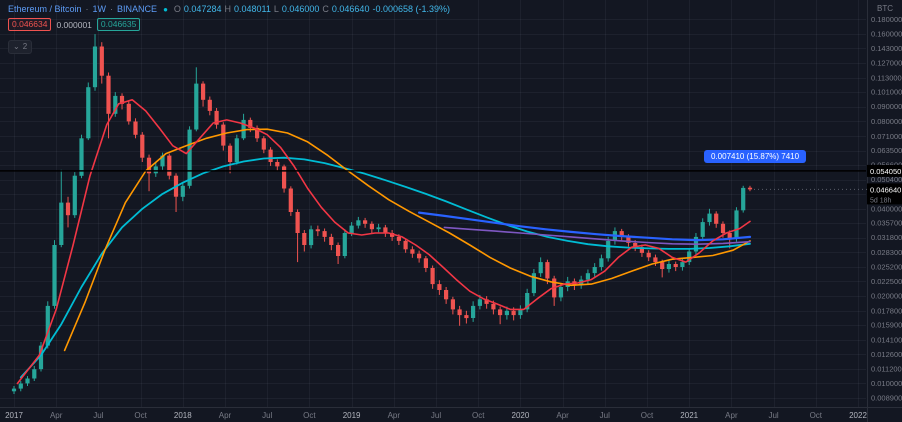 Image resolution: width=902 pixels, height=422 pixels. Describe the element at coordinates (886, 296) in the screenshot. I see `y-axis-label: 0.020000` at that location.